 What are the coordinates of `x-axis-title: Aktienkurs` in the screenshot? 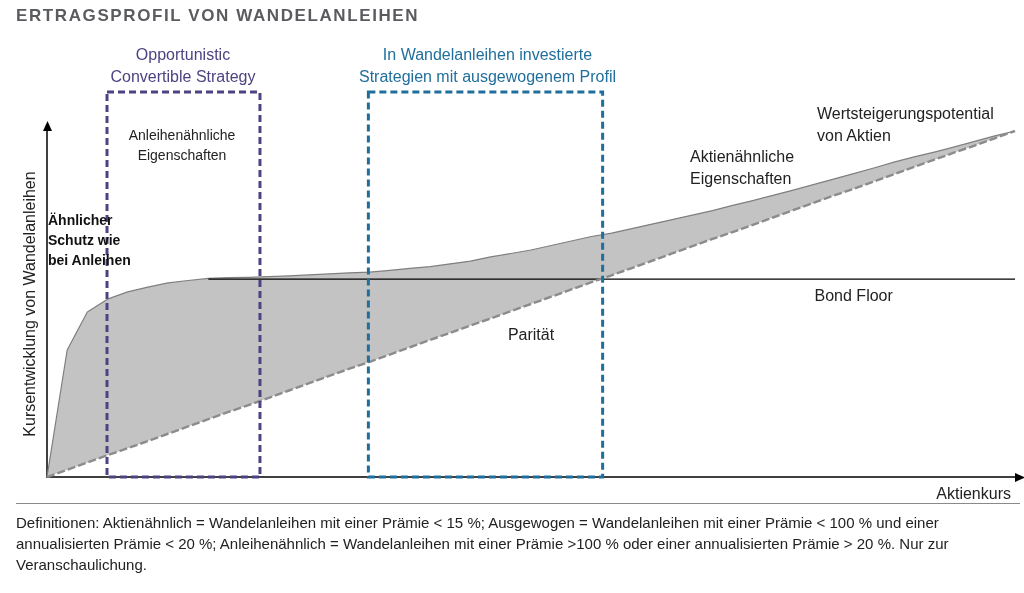 It's located at (973, 493).